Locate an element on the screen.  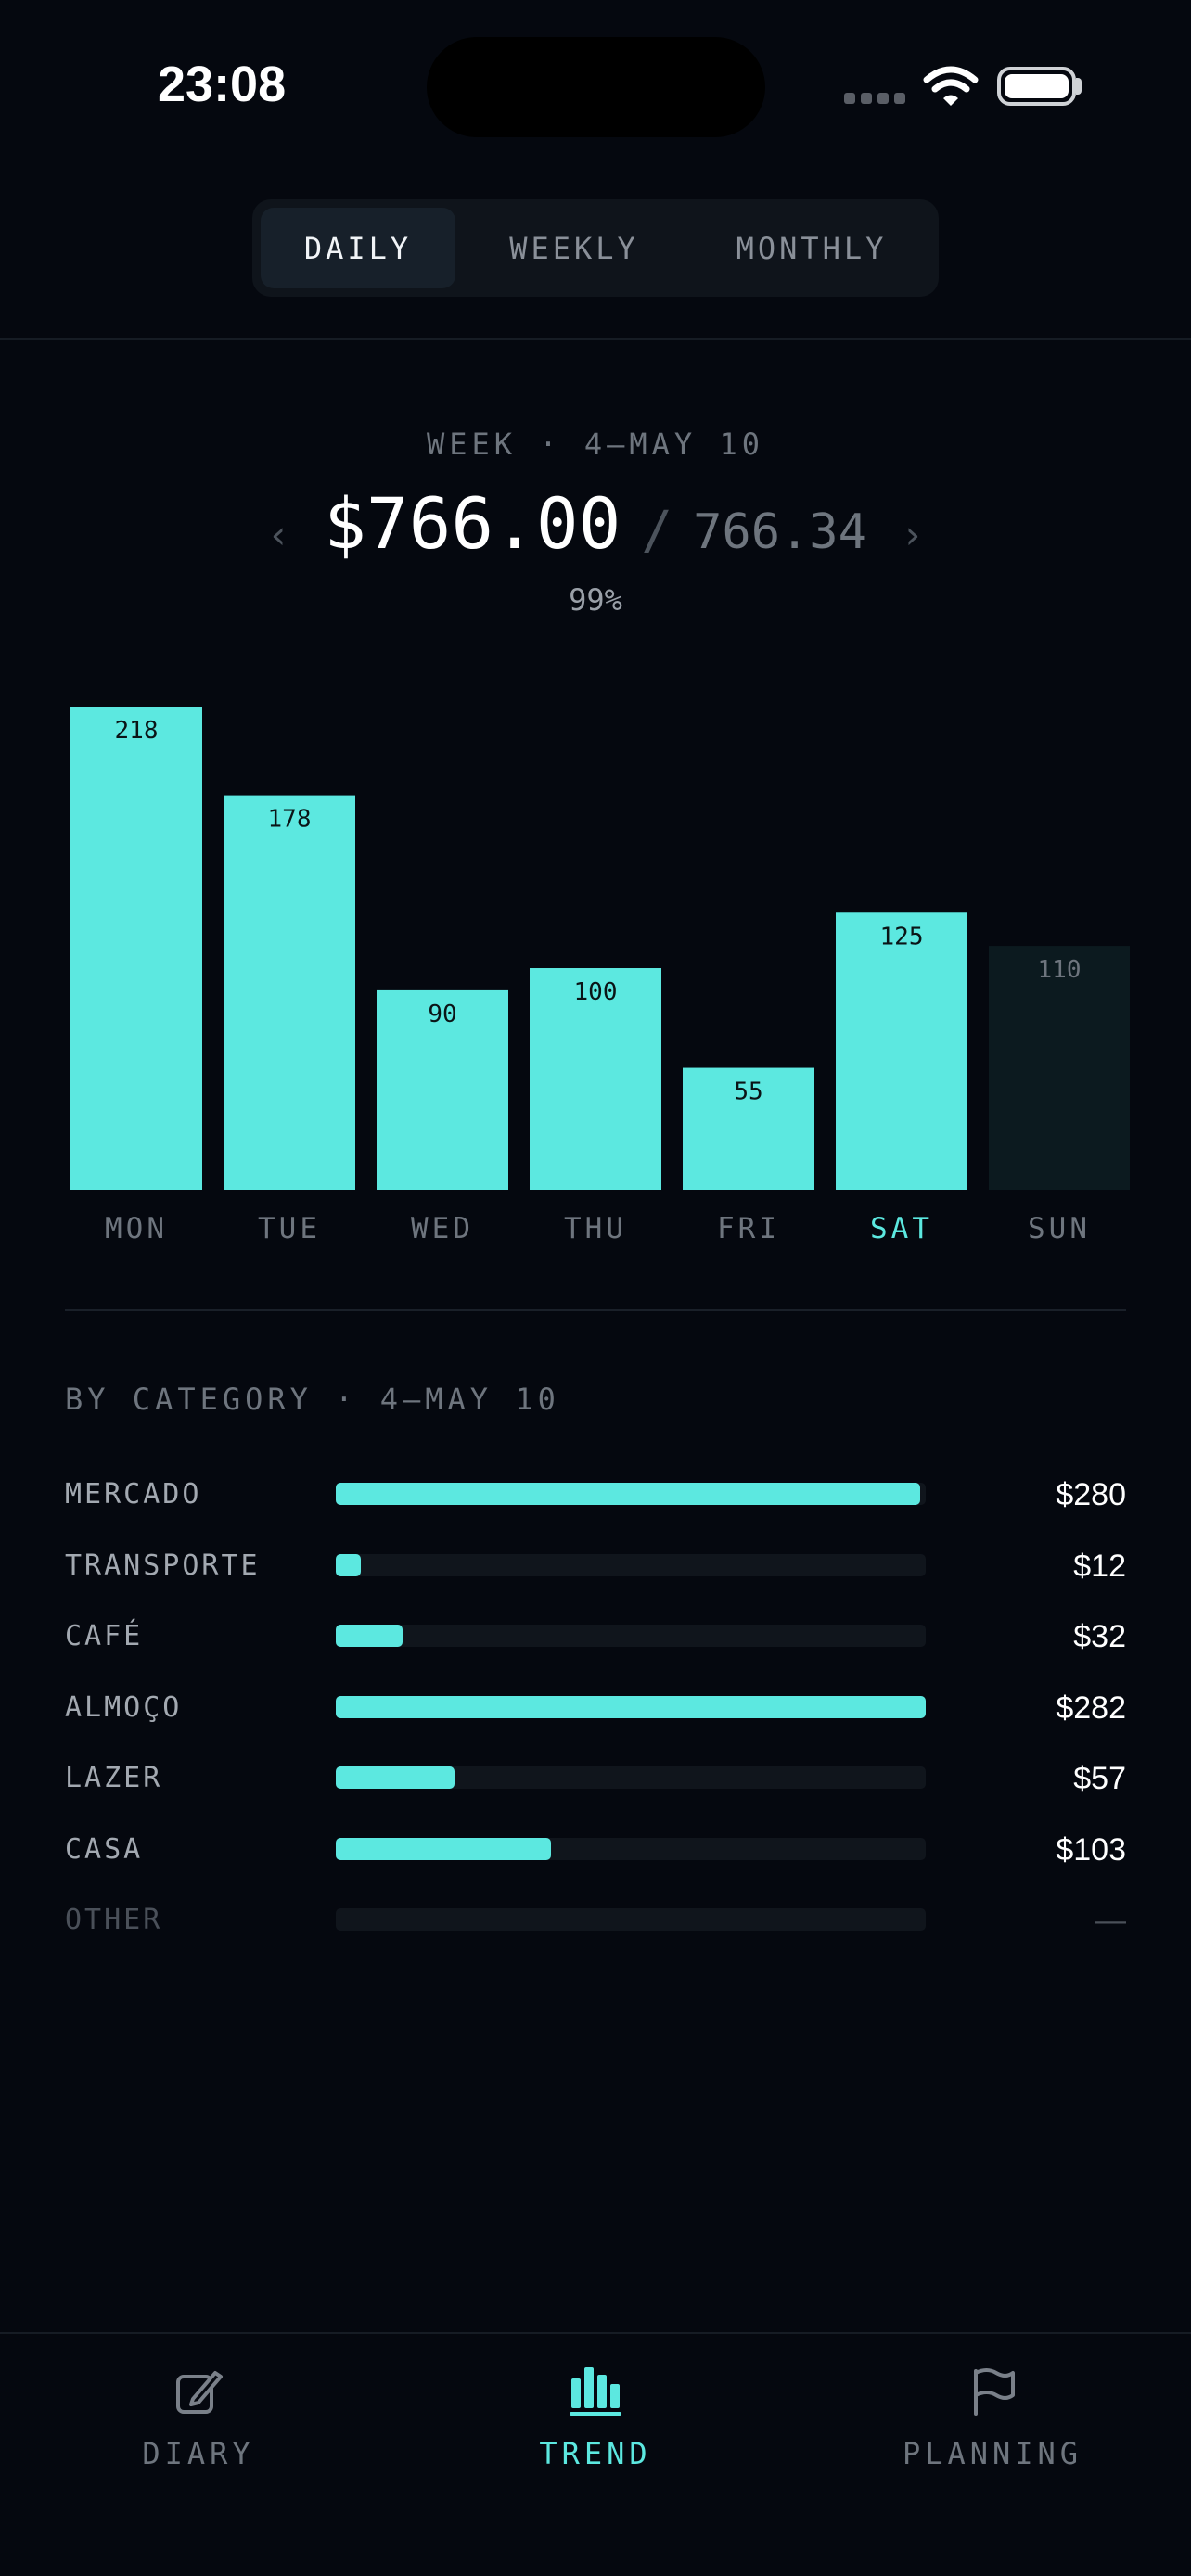
day-label: FRI is located at coordinates (748, 1229).